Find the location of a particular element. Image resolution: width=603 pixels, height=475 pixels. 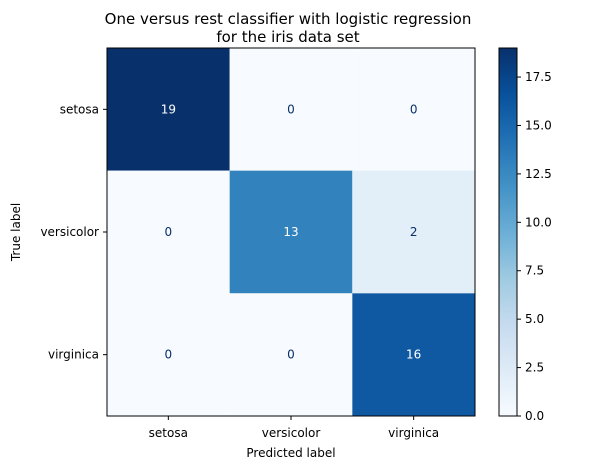

colorbar-tick-label: 0.0 is located at coordinates (534, 416).